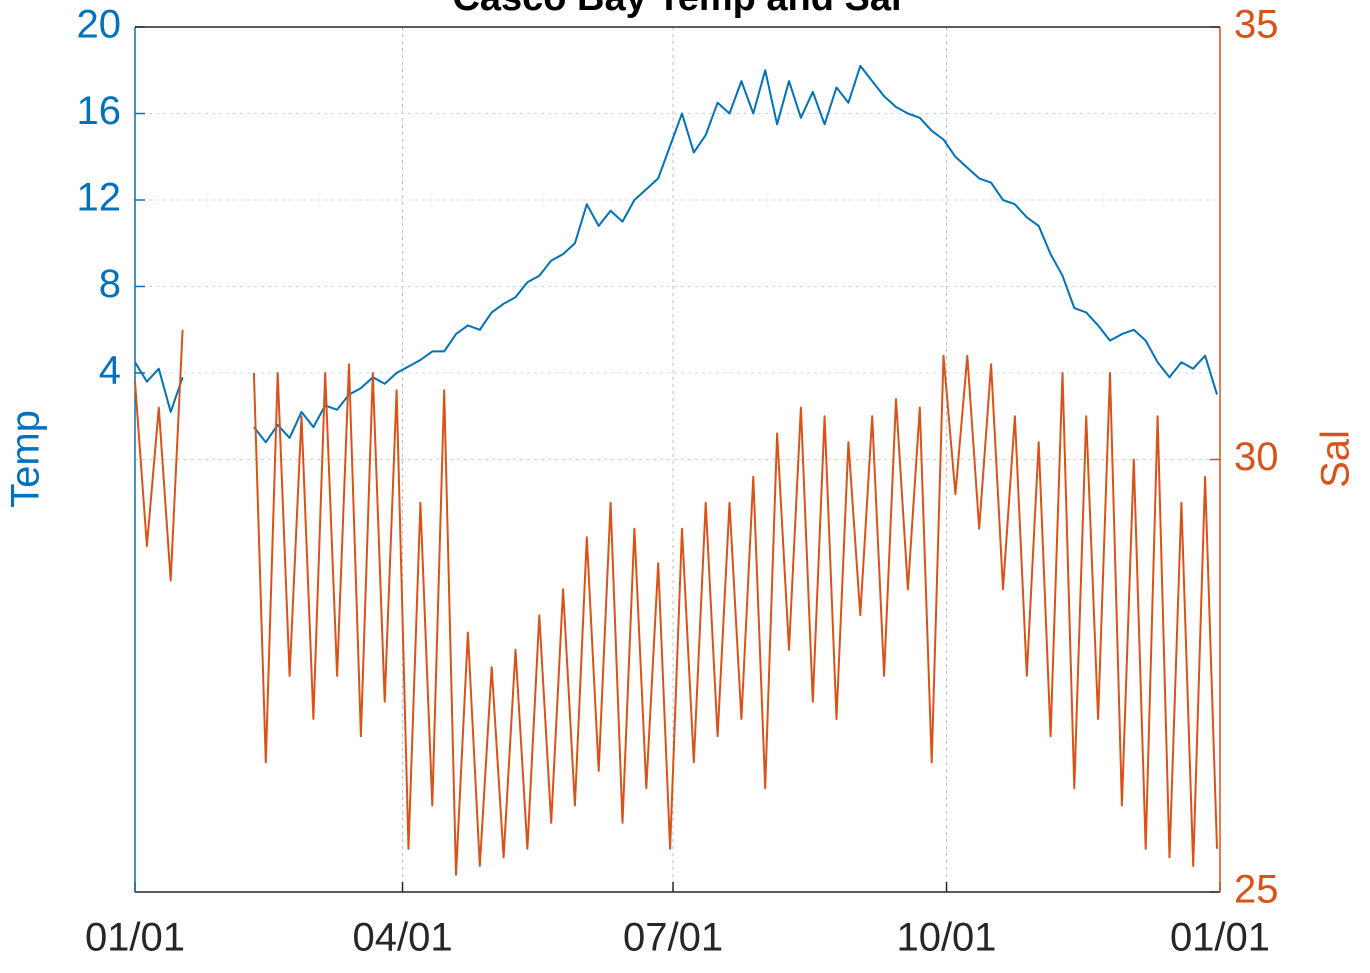  I want to click on x-tick-label: 10/01, so click(946, 938).